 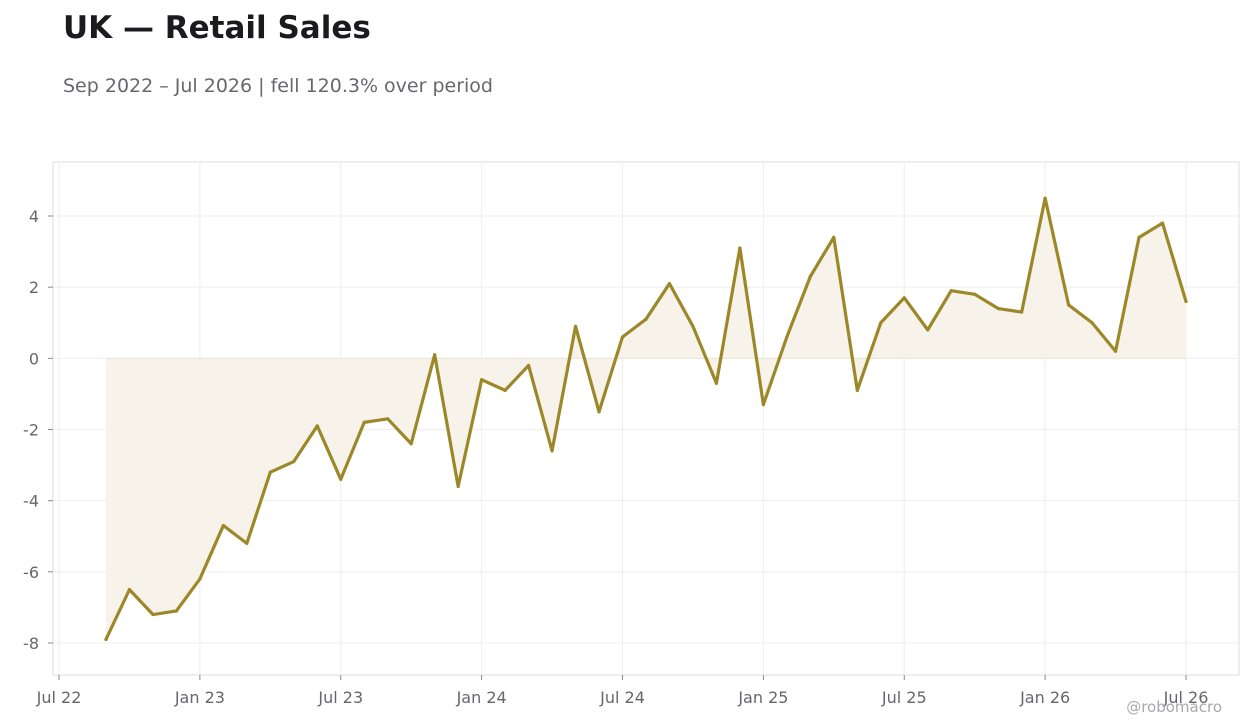 I want to click on x-tick-label: Jul 23, so click(x=340, y=697).